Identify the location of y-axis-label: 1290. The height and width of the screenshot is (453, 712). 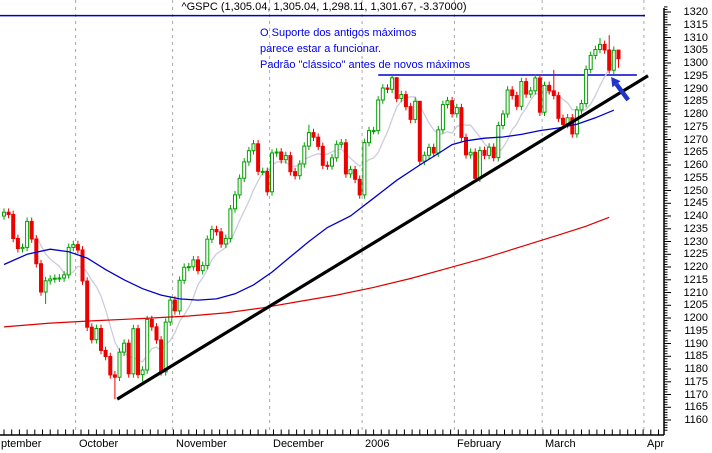
(695, 89).